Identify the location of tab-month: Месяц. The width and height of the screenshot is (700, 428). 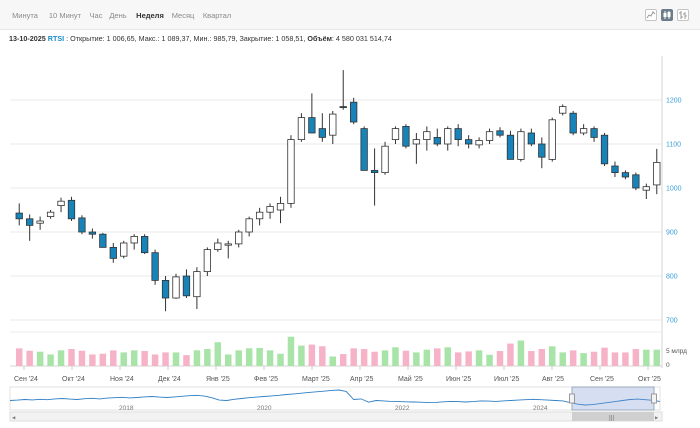
(183, 15).